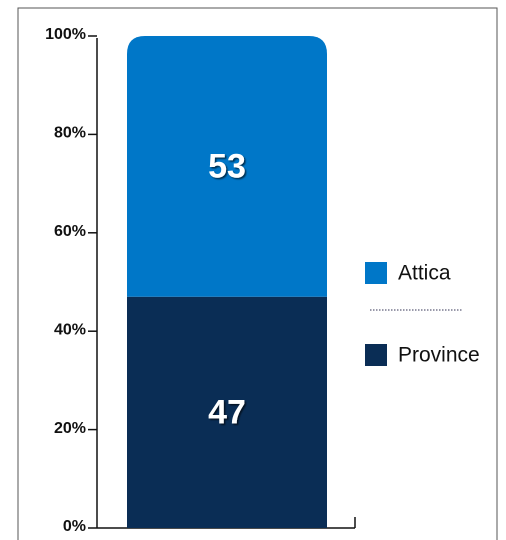  Describe the element at coordinates (70, 329) in the screenshot. I see `y-tick-label: 40%` at that location.